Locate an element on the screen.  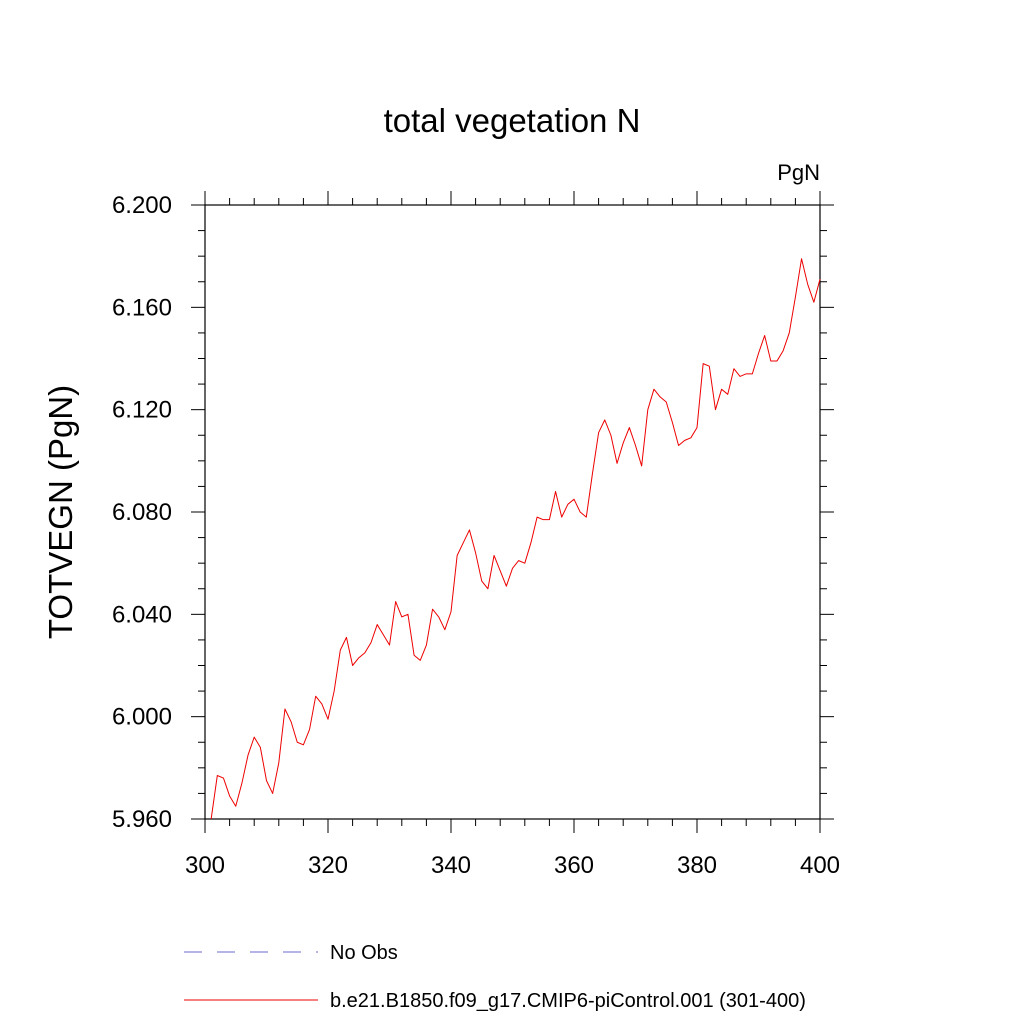
y-tick-label: 5.960 is located at coordinates (142, 819).